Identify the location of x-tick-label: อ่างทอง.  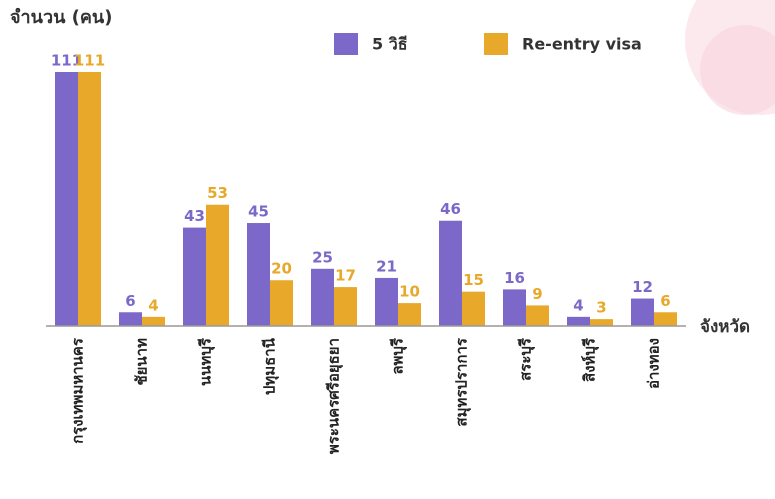
(654, 363).